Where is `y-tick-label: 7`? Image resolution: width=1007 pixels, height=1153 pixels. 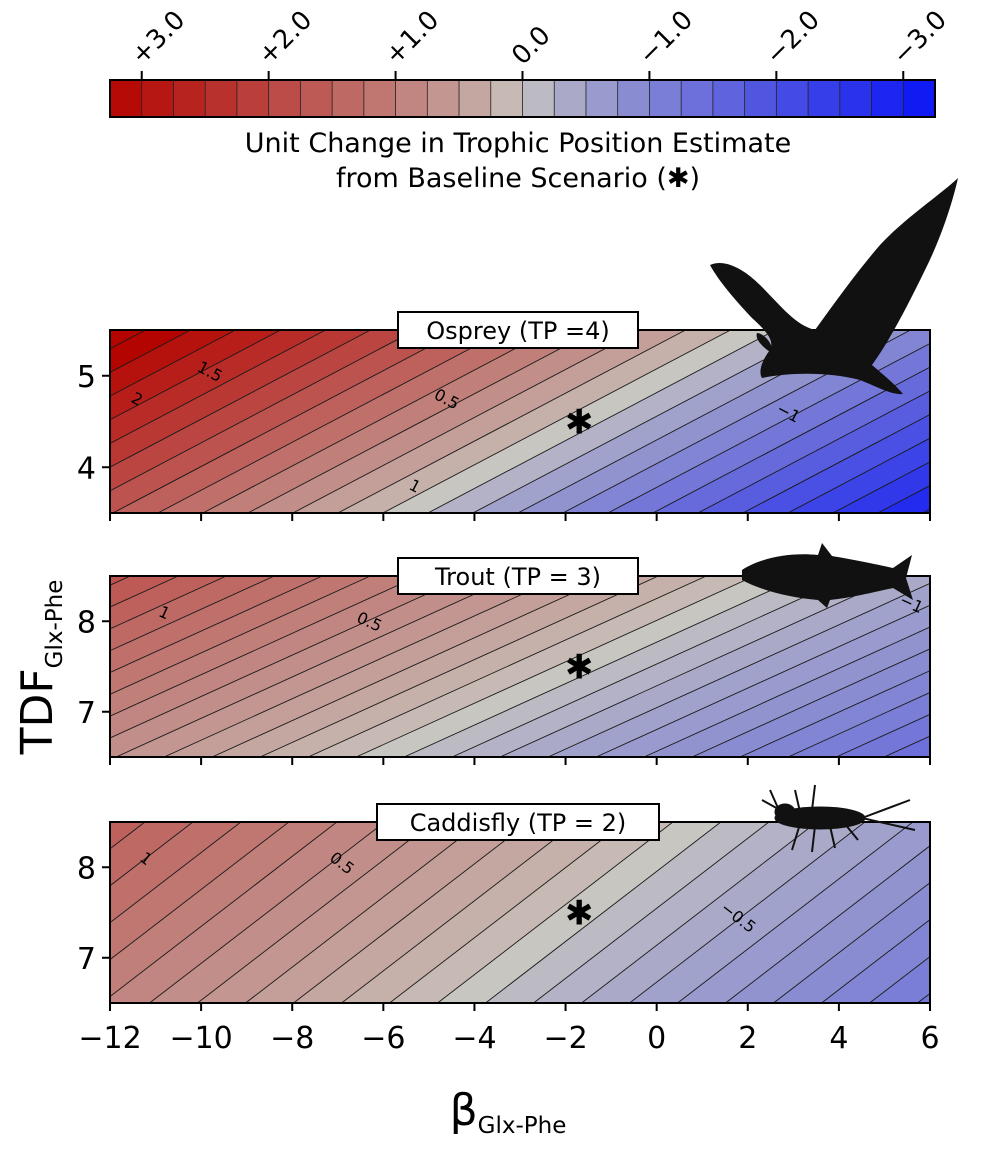 y-tick-label: 7 is located at coordinates (86, 959).